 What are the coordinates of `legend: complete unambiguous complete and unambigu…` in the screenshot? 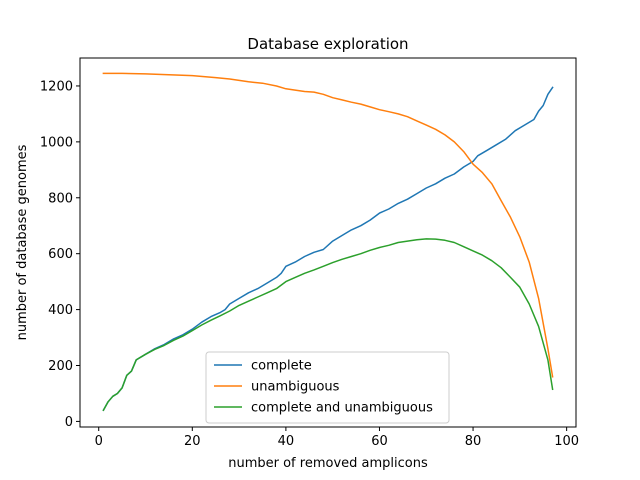 It's located at (327, 387).